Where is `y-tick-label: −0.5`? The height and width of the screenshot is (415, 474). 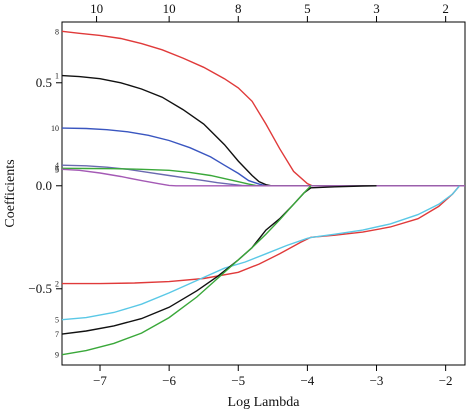 y-tick-label: −0.5 is located at coordinates (40, 288).